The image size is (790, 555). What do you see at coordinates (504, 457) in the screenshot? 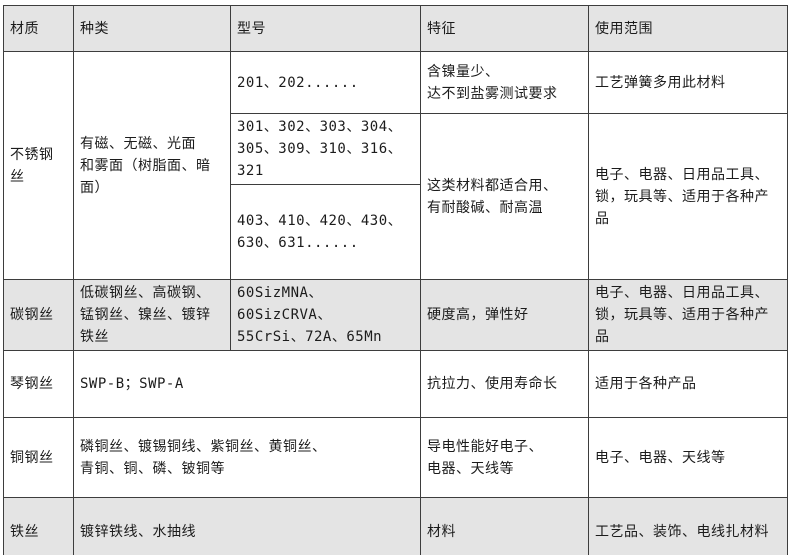
I see `cell-copper-feature: 导电性能好电子、 电器、天线等` at bounding box center [504, 457].